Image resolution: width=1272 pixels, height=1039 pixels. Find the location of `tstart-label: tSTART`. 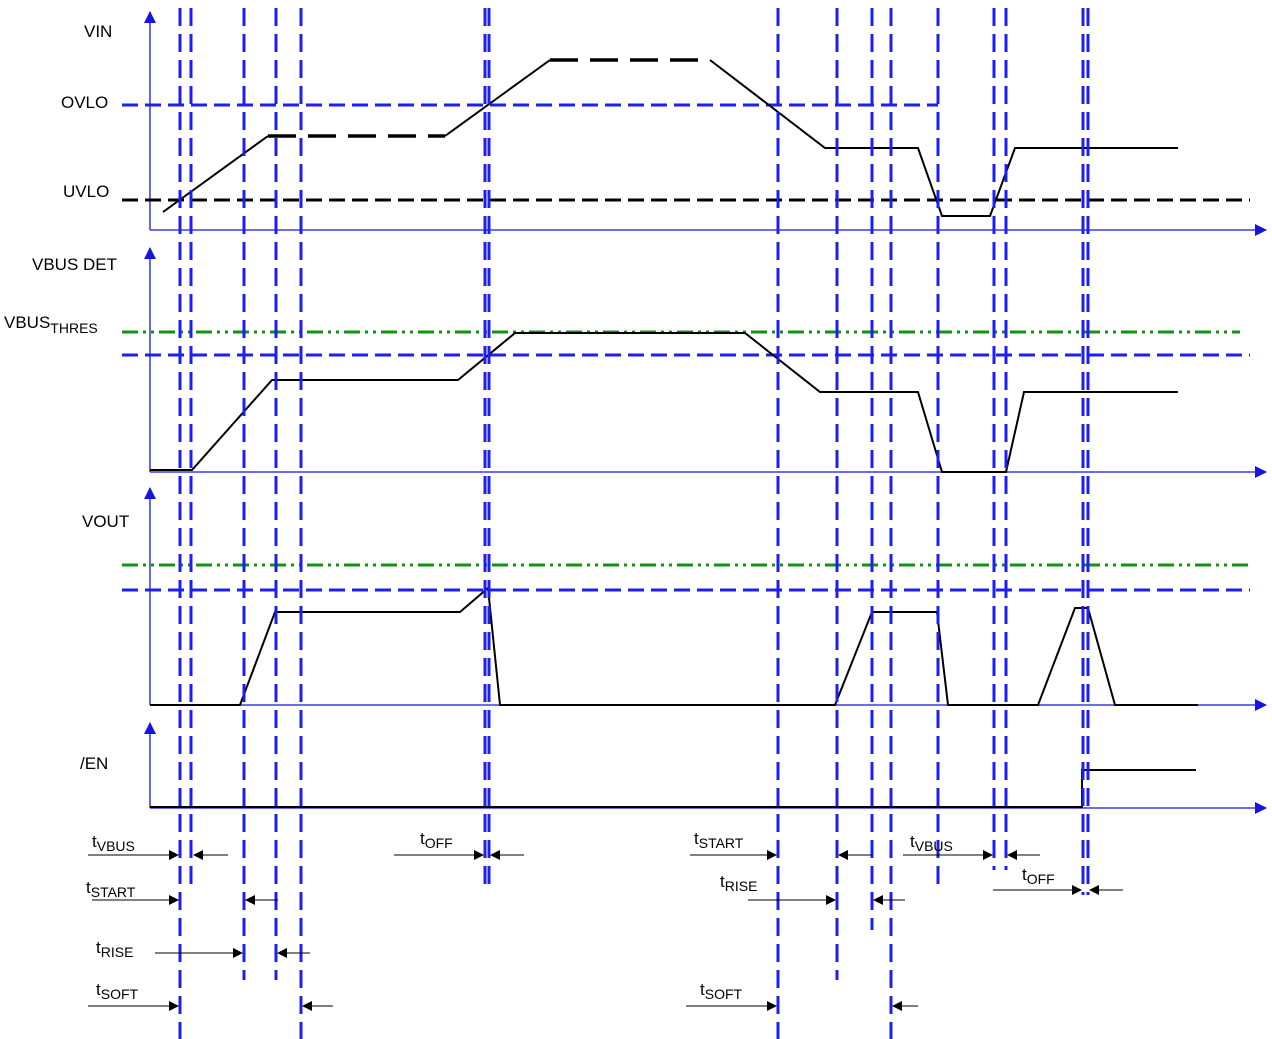

tstart-label: tSTART is located at coordinates (111, 889).